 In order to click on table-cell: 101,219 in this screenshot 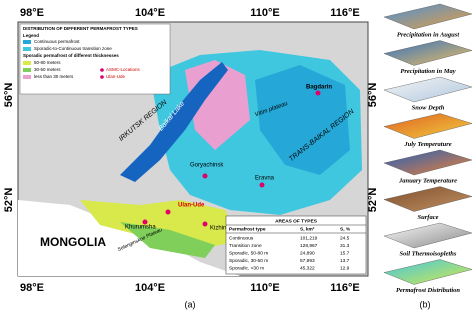, I will do `click(309, 238)`.